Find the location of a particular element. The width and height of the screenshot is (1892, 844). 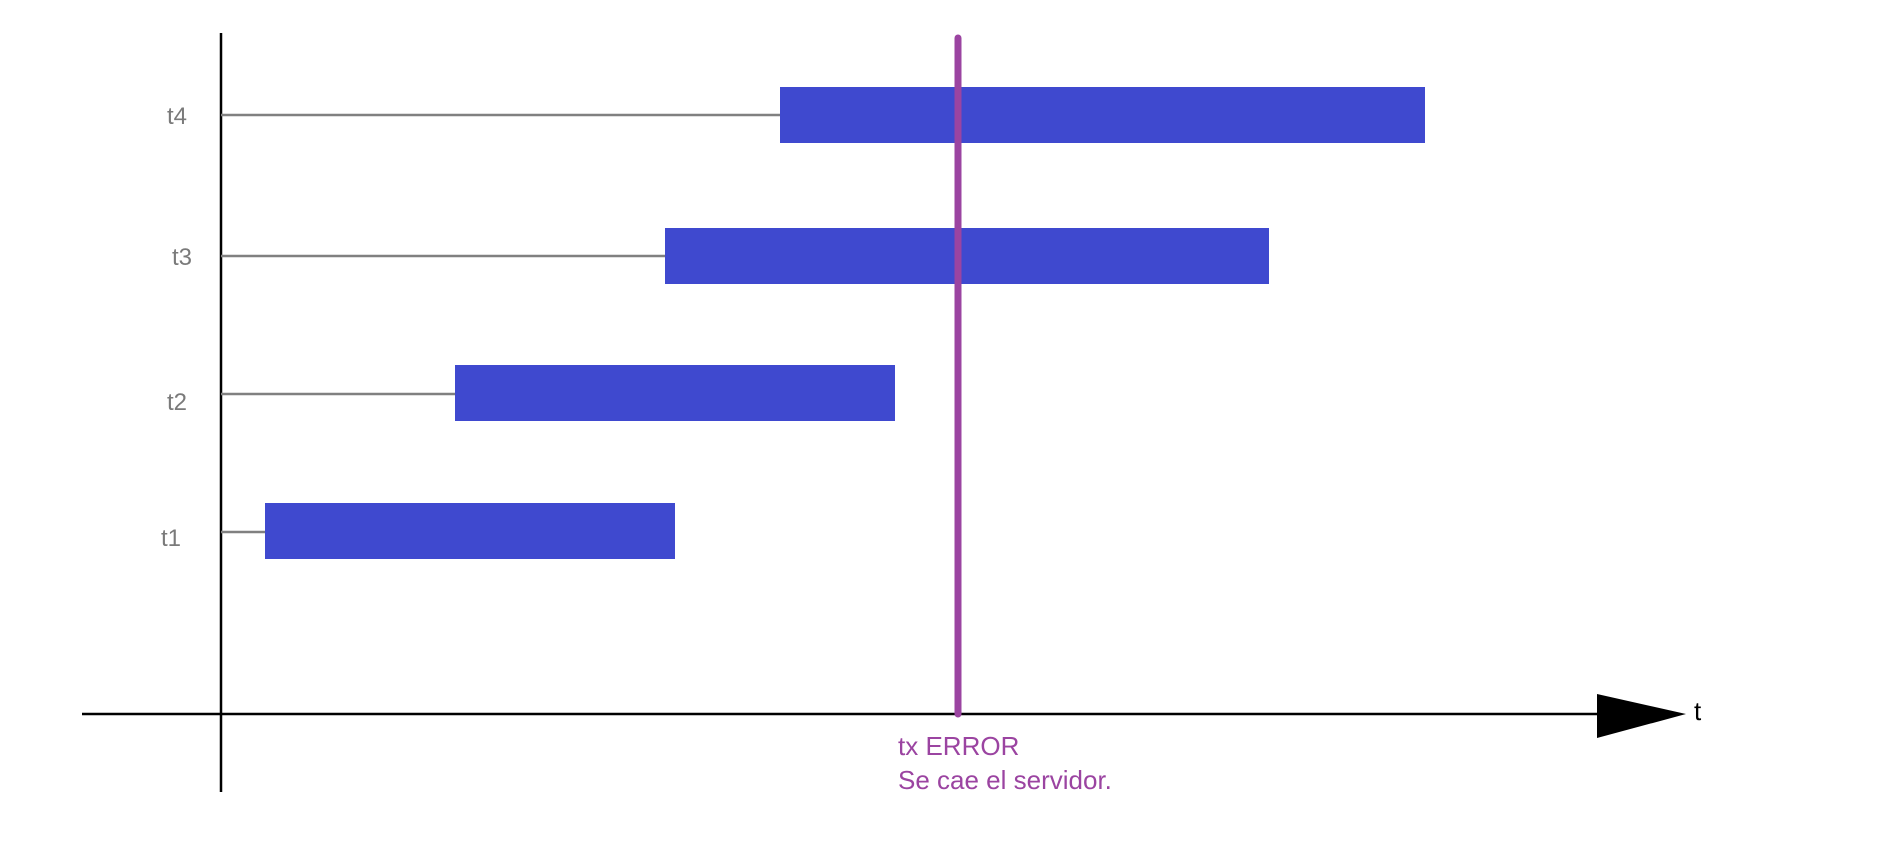

x-axis-label: t is located at coordinates (1698, 711).